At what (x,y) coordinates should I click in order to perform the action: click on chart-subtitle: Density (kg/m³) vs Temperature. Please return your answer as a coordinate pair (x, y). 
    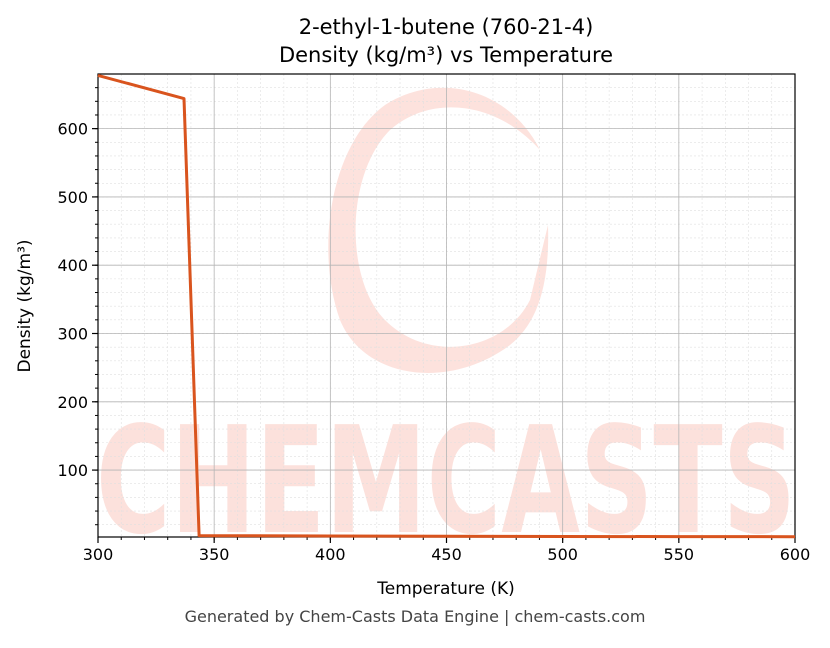
    Looking at the image, I should click on (446, 55).